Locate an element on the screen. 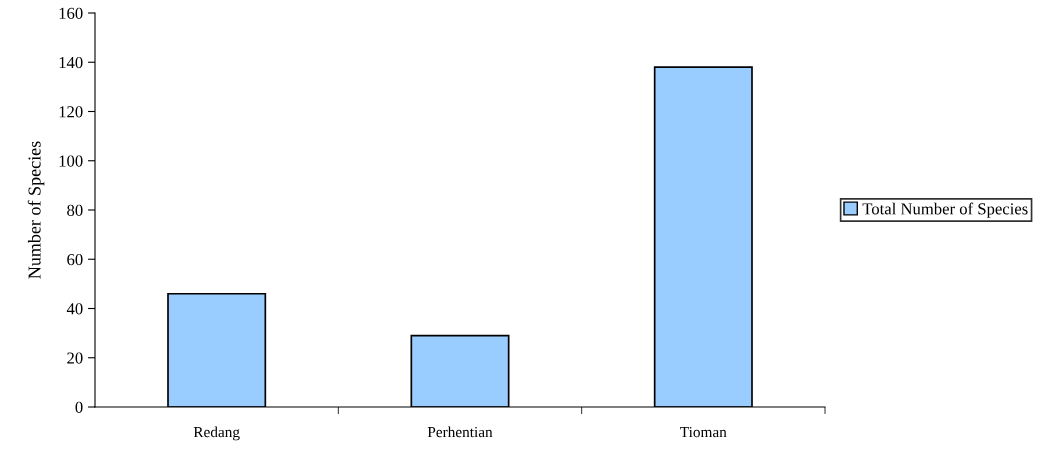 This screenshot has width=1062, height=451. y-tick-label: 20 is located at coordinates (75, 358).